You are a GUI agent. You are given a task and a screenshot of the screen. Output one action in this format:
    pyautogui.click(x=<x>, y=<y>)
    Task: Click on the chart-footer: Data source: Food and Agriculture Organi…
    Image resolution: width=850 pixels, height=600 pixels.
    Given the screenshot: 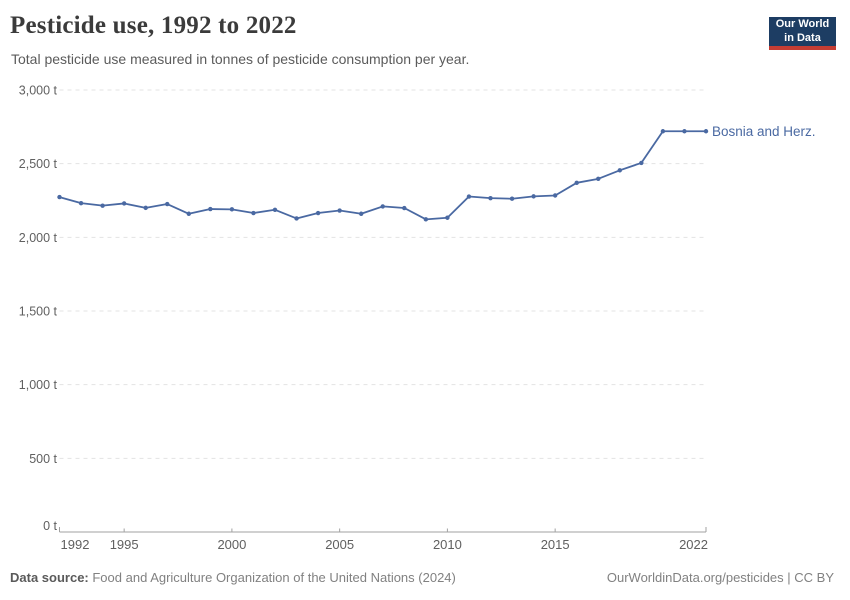 What is the action you would take?
    pyautogui.click(x=422, y=577)
    